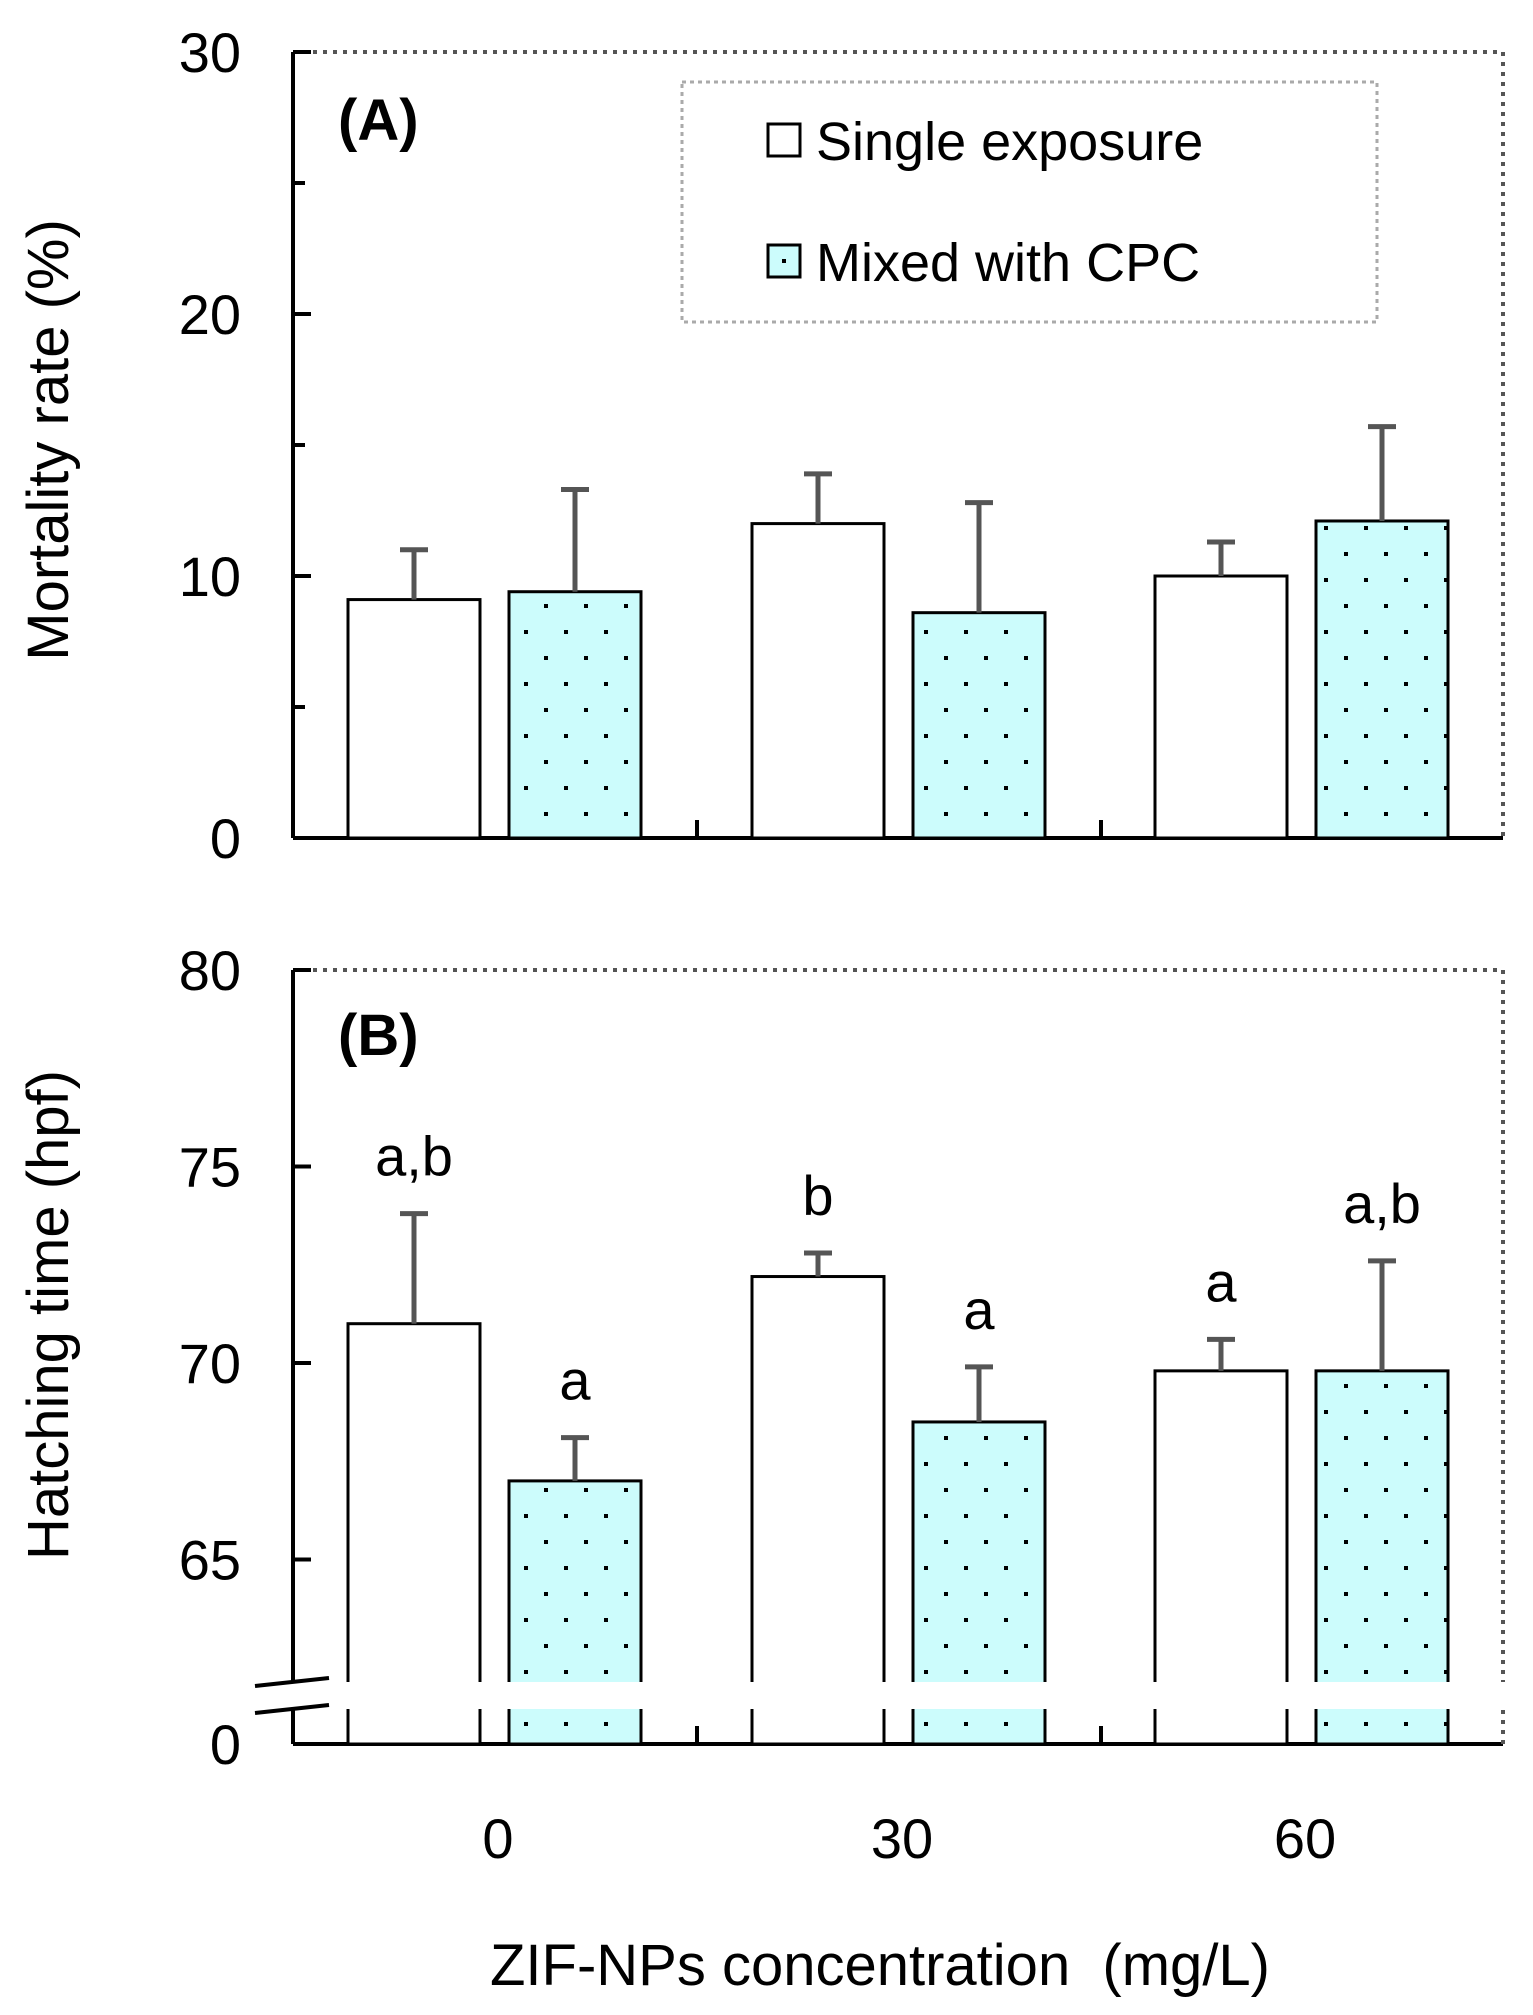 This screenshot has width=1533, height=2015. What do you see at coordinates (378, 1035) in the screenshot?
I see `panel-b-label: (B)` at bounding box center [378, 1035].